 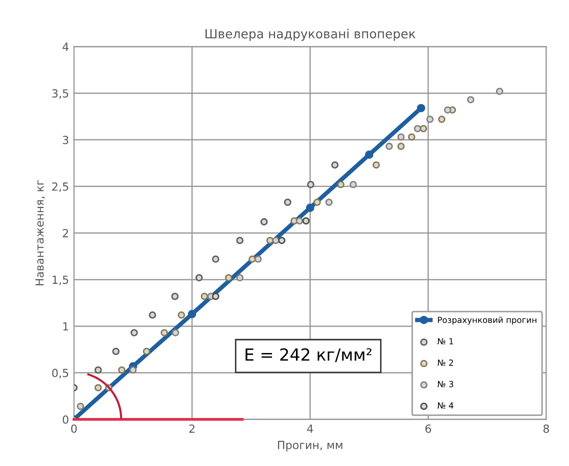 I want to click on x-tick-label: 0, so click(x=74, y=428).